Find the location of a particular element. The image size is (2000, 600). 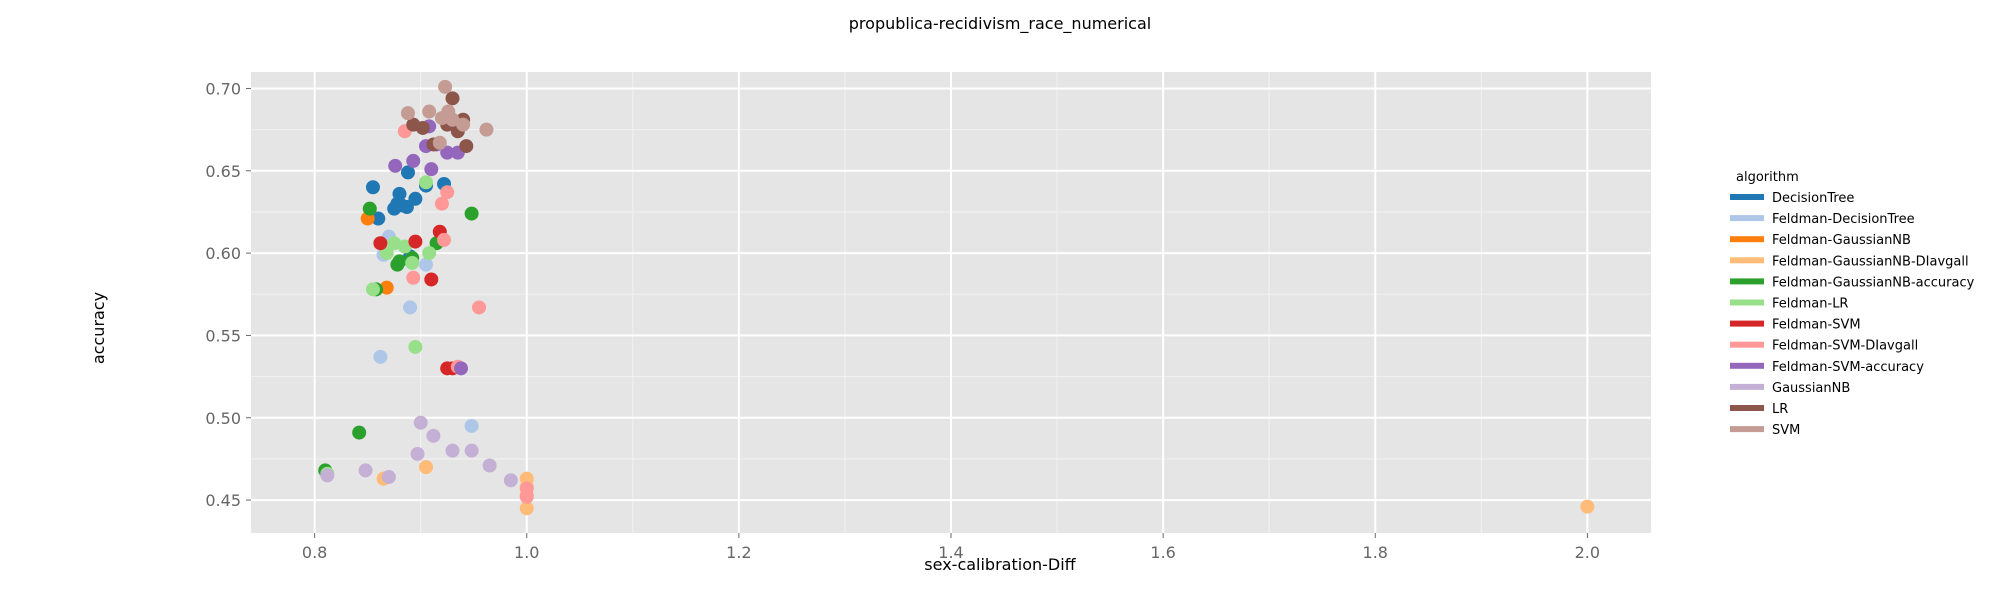

legend-swatch-feldman-svm-accuracy is located at coordinates (1747, 365).